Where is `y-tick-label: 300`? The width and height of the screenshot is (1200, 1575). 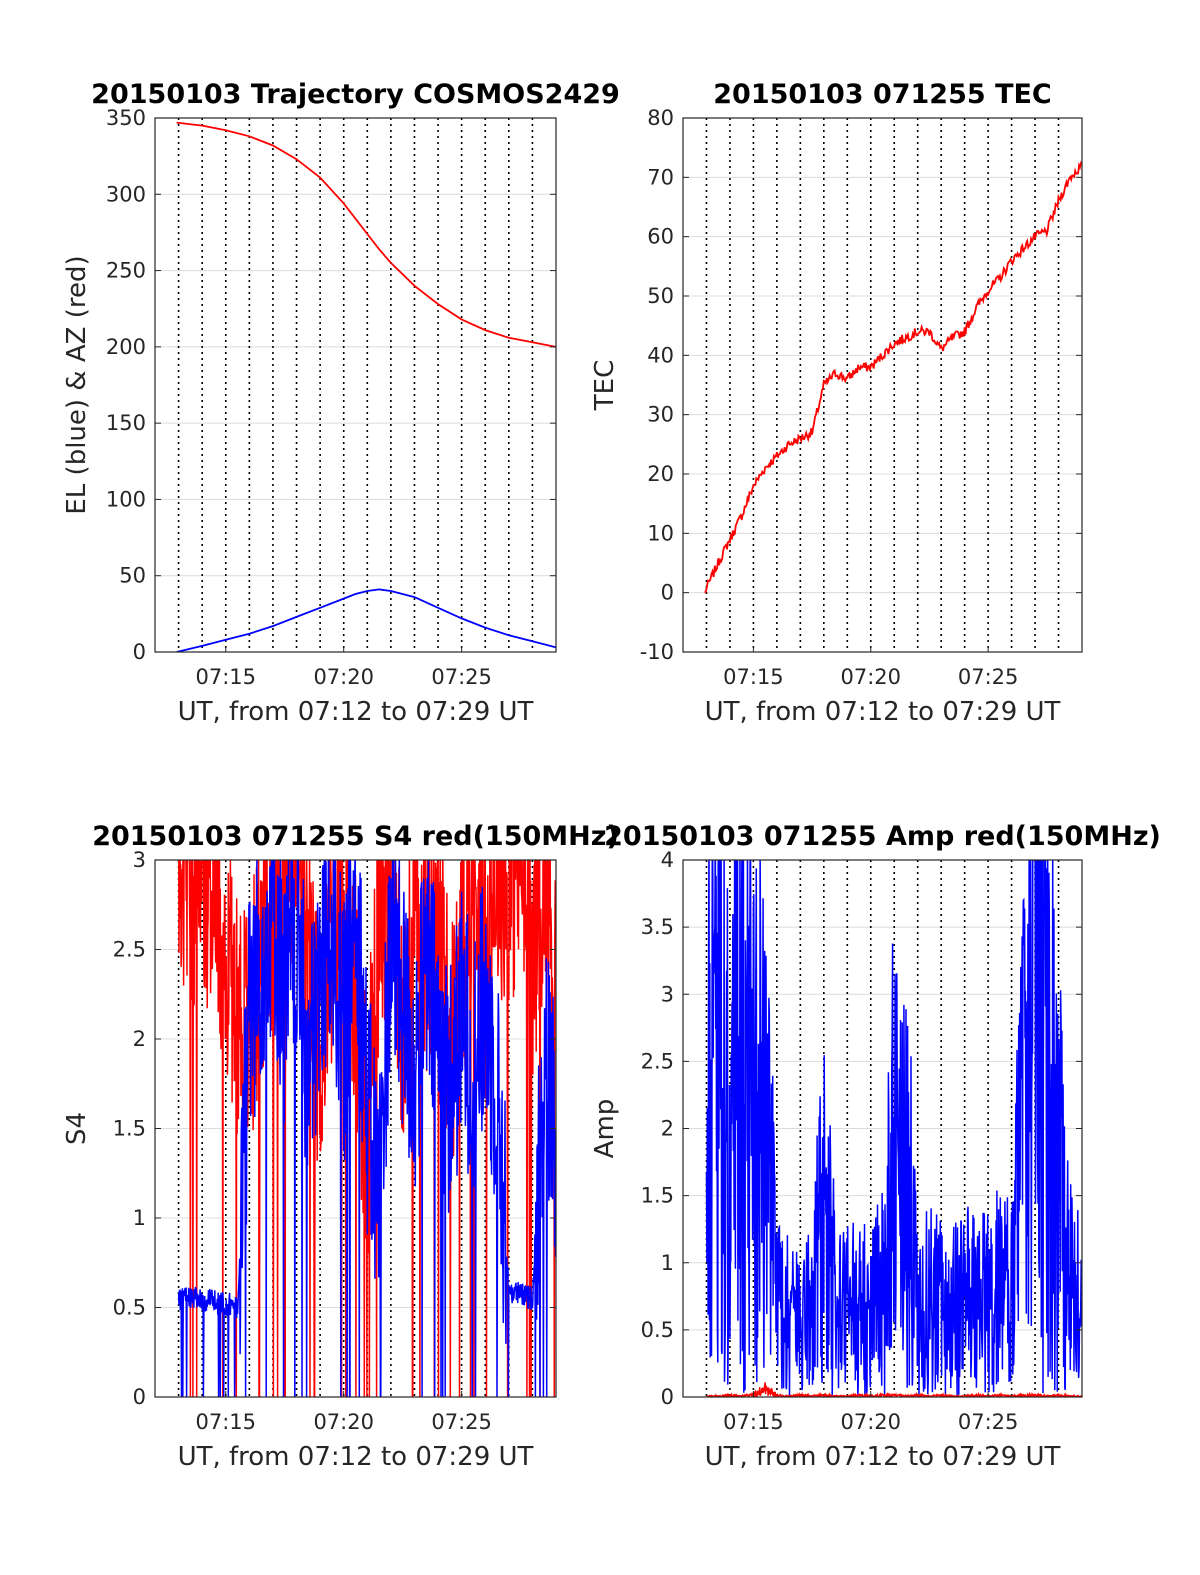
y-tick-label: 300 is located at coordinates (126, 194).